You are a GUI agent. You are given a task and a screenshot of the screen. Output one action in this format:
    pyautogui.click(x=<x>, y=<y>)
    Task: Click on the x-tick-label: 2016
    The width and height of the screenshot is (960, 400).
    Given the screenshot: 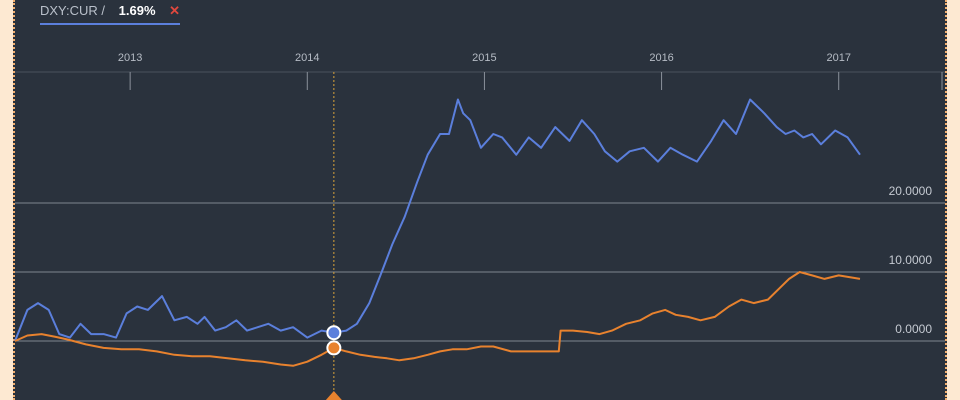 What is the action you would take?
    pyautogui.click(x=661, y=58)
    